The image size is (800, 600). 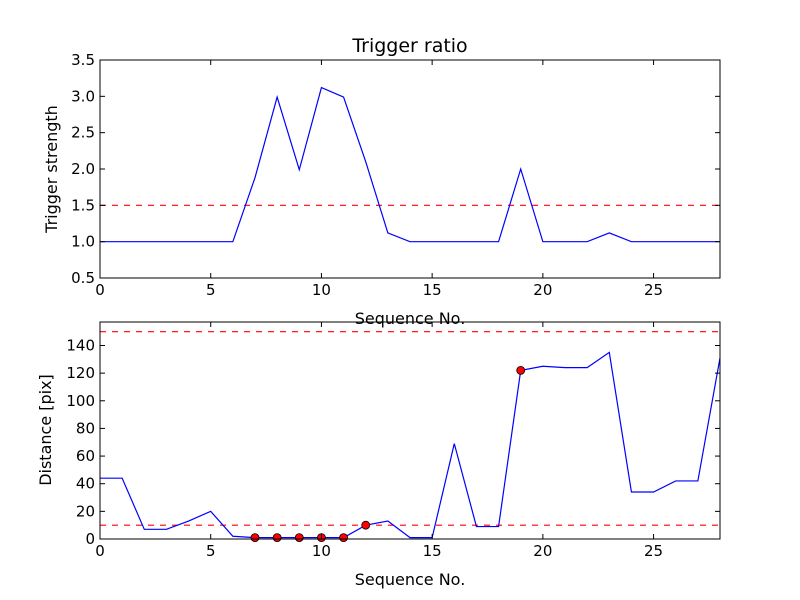 I want to click on top-x-axis-label: Sequence No., so click(x=410, y=318).